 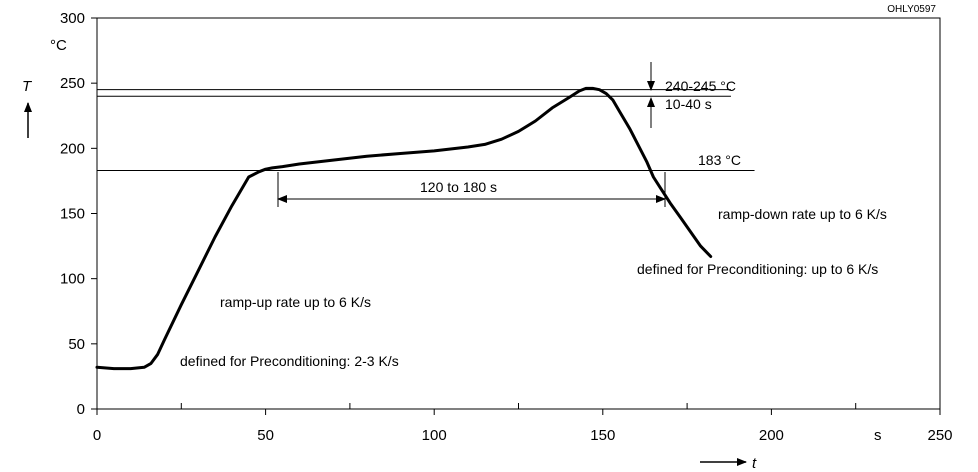 What do you see at coordinates (754, 463) in the screenshot?
I see `x-axis-label: t` at bounding box center [754, 463].